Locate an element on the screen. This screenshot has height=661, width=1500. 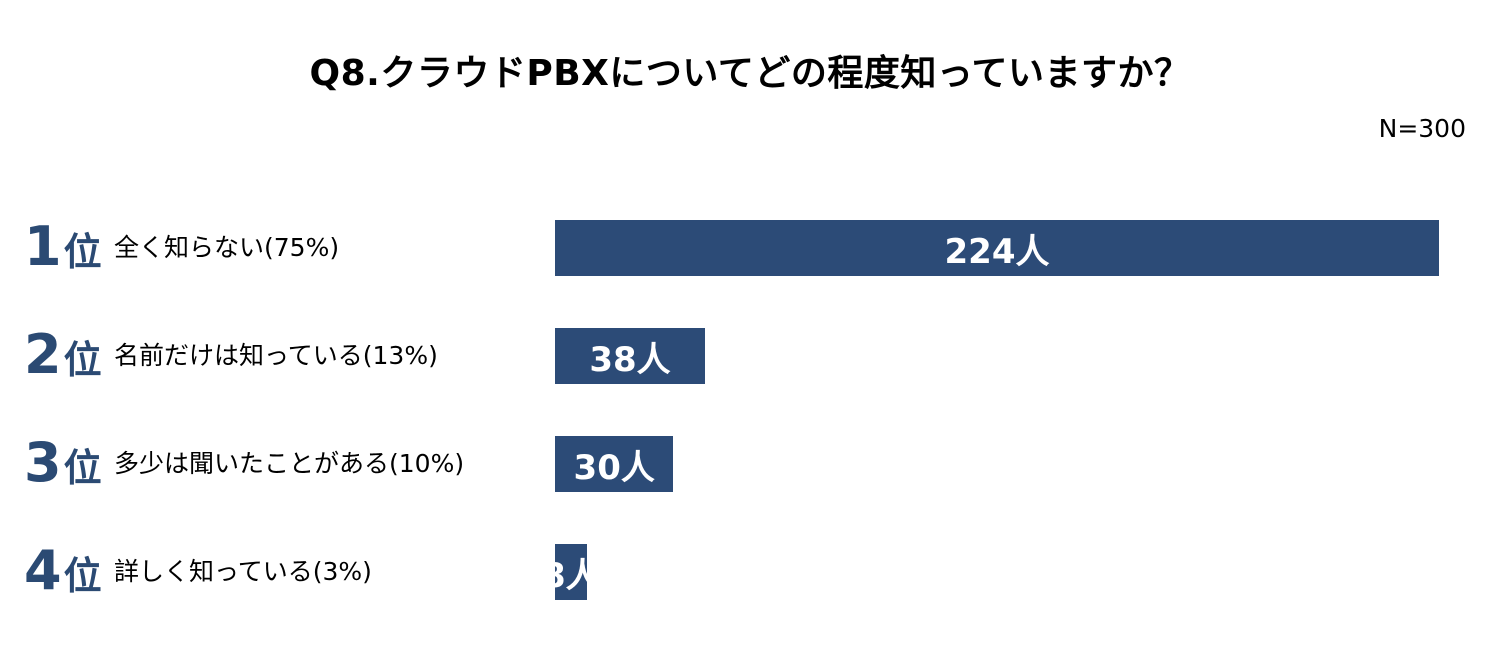
rank-badge: 2位 is located at coordinates (63, 361).